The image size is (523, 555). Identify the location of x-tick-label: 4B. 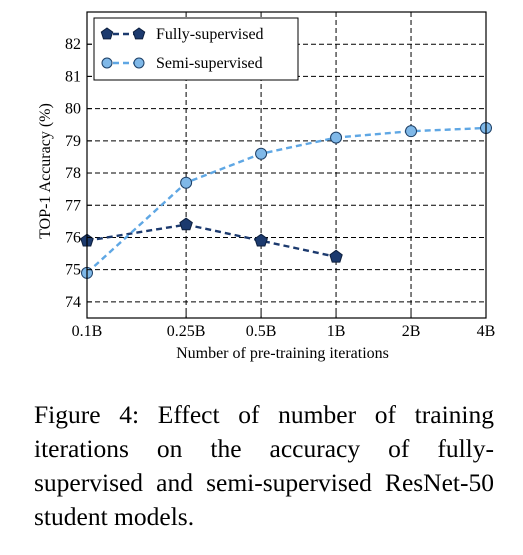
(486, 331).